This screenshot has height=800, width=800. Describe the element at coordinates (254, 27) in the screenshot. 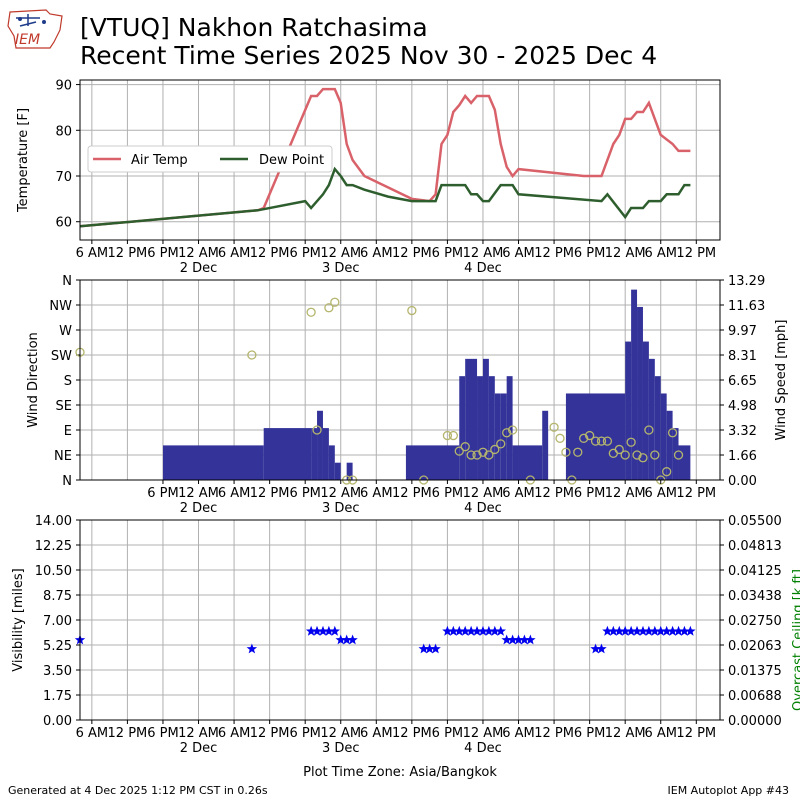

I see `title-station: [VTUQ] Nakhon Ratchasima` at that location.